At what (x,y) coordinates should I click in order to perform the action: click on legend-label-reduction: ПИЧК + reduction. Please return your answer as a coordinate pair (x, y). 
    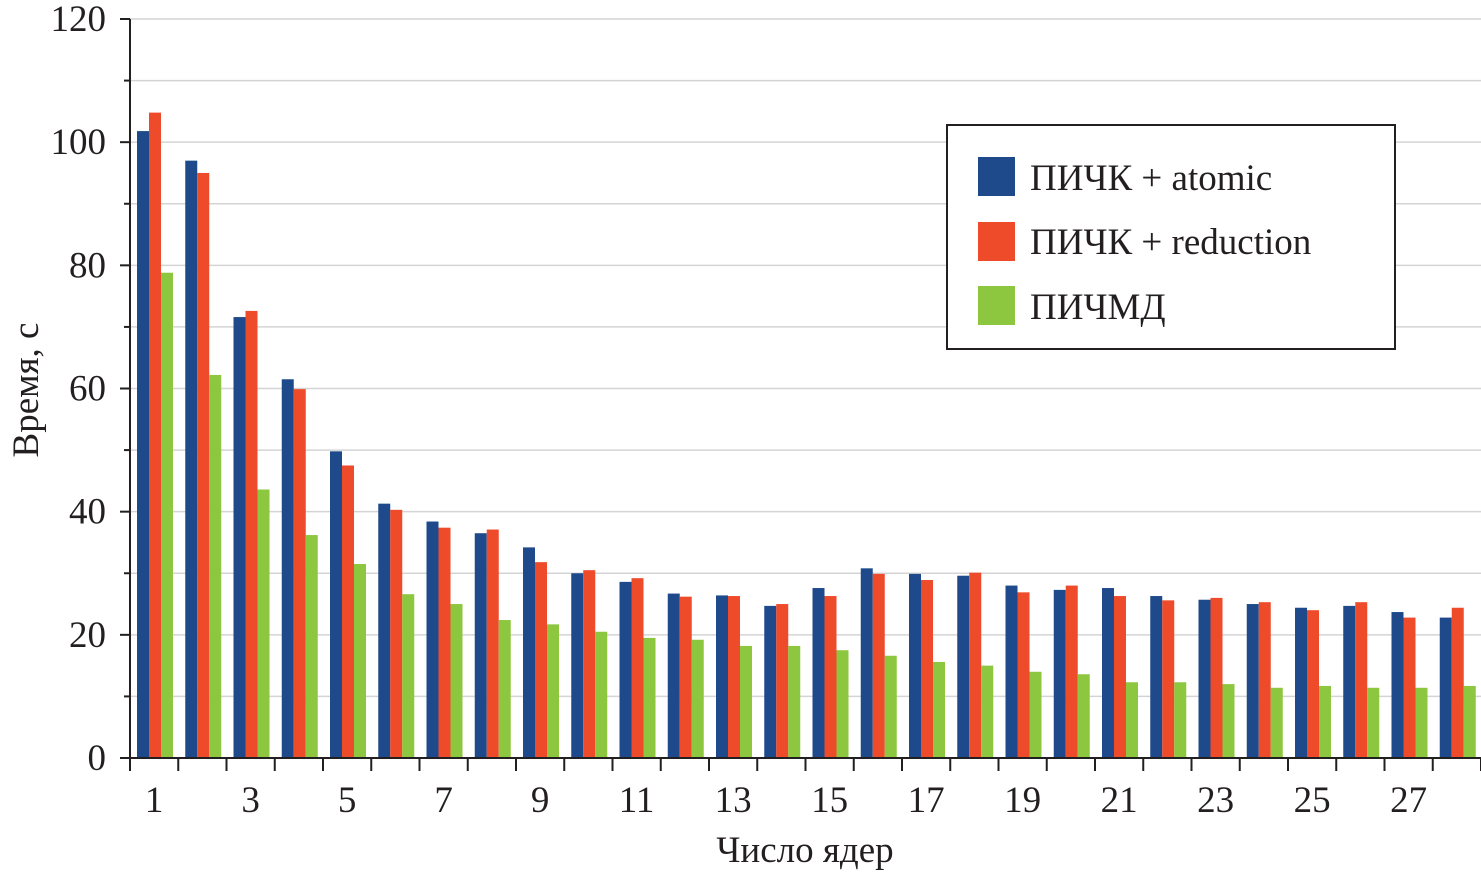
    Looking at the image, I should click on (1170, 242).